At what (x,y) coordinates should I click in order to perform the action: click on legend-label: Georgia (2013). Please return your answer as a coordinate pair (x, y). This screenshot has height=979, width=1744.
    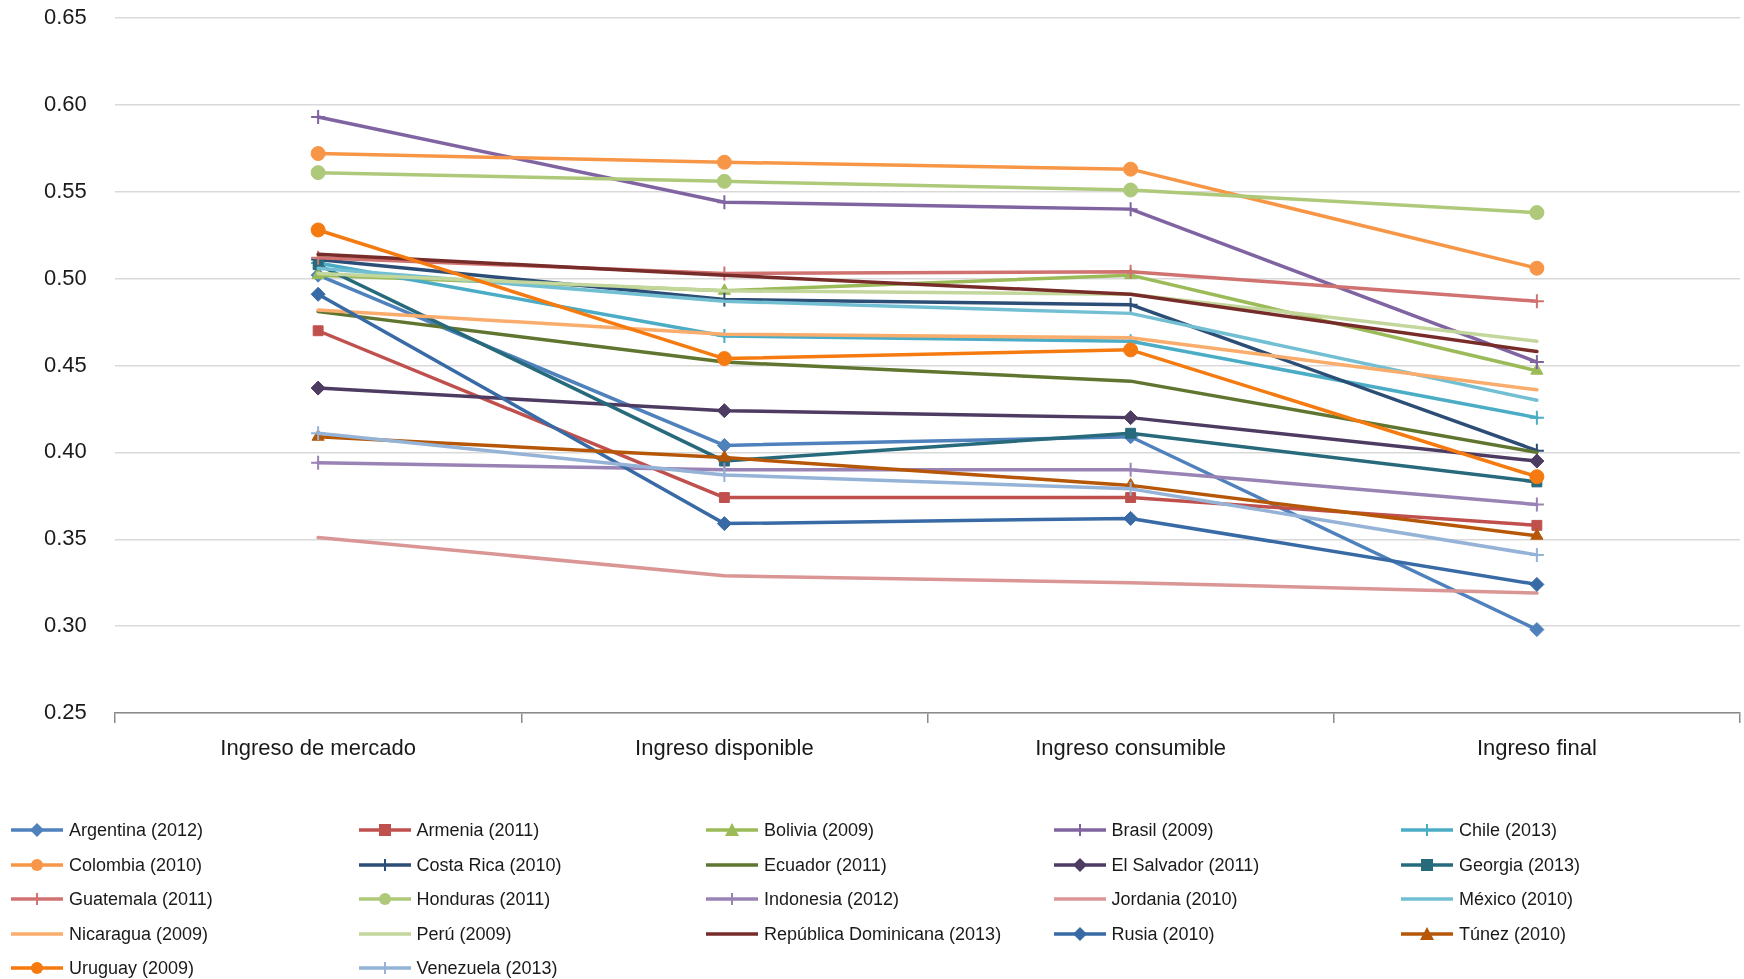
    Looking at the image, I should click on (1520, 864).